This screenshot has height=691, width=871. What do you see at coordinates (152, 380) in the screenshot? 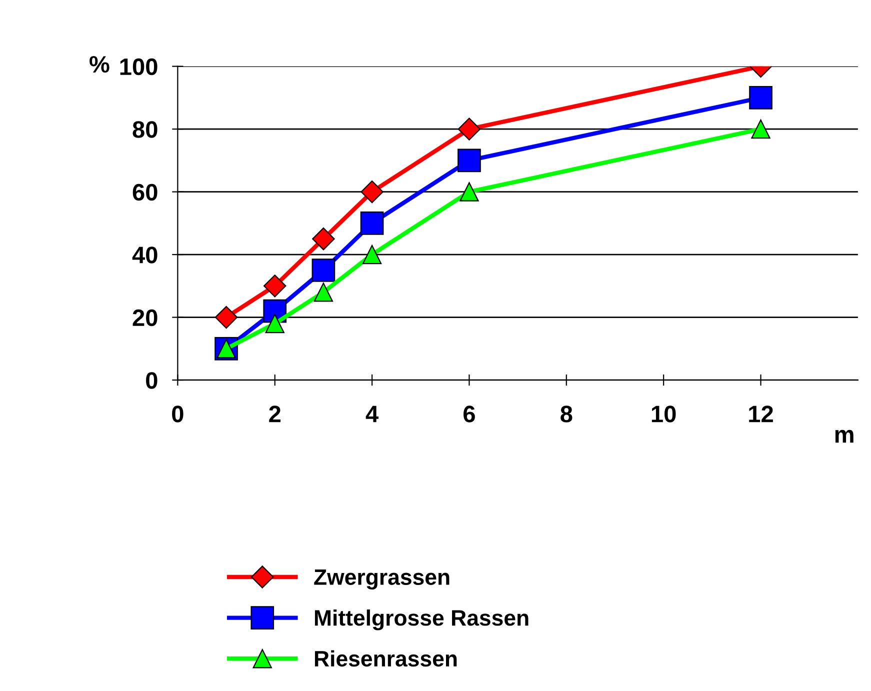
I see `y-tick-label: 0` at bounding box center [152, 380].